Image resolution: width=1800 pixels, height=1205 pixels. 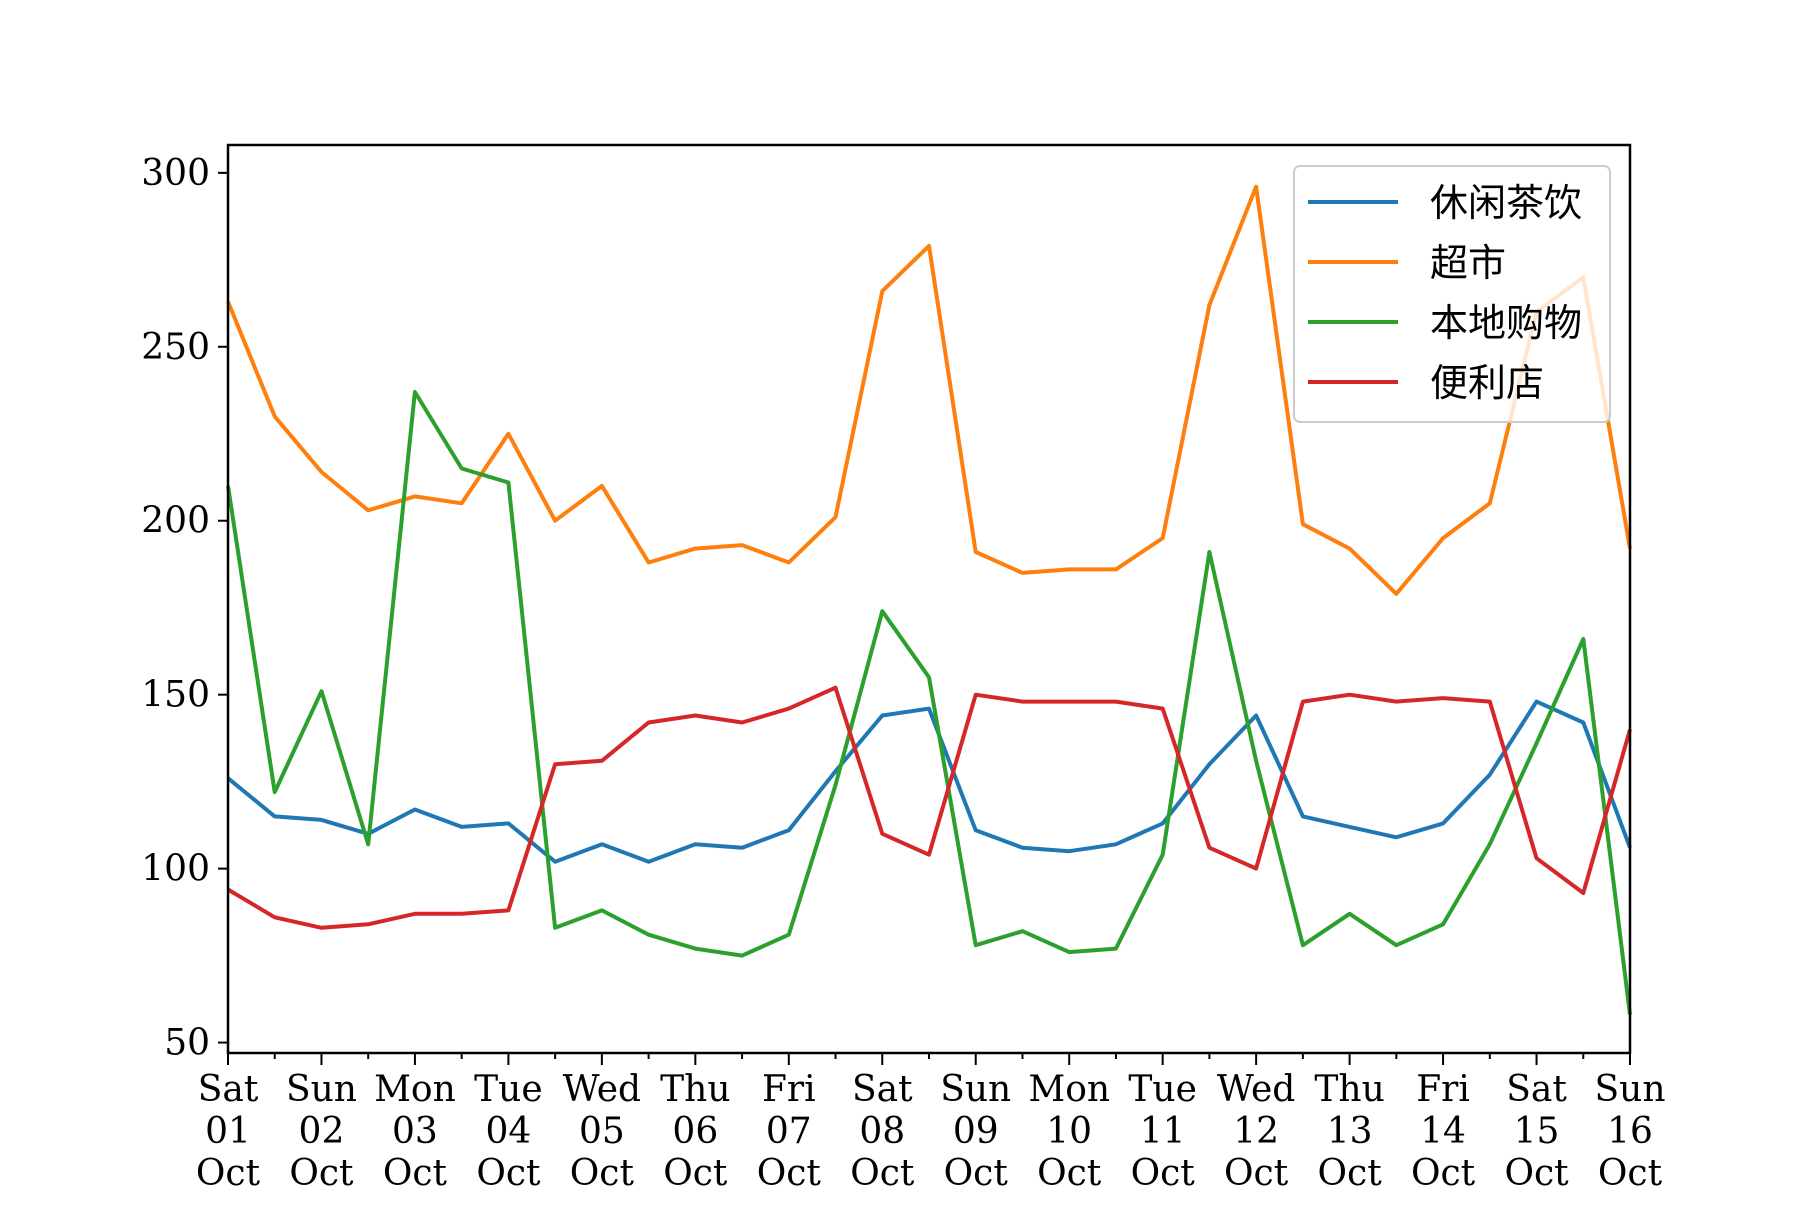 What do you see at coordinates (175, 869) in the screenshot?
I see `y-tick-label-1: 100` at bounding box center [175, 869].